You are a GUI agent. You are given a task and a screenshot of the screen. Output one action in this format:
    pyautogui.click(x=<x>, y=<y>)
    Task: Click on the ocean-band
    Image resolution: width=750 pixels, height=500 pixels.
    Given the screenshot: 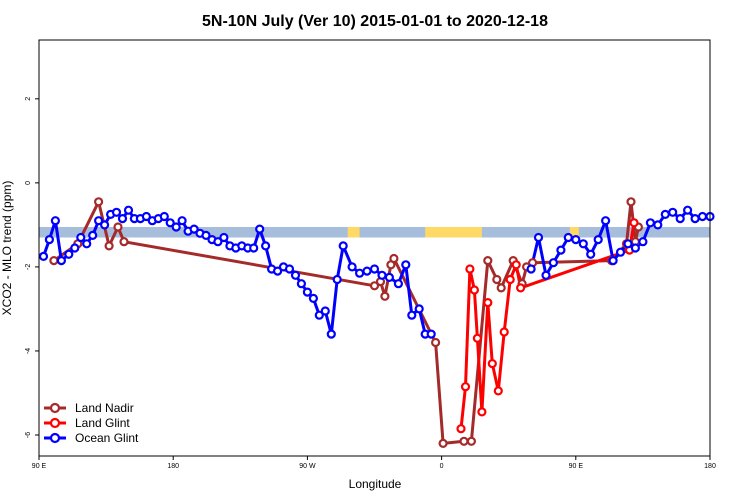 What is the action you would take?
    pyautogui.click(x=374, y=232)
    